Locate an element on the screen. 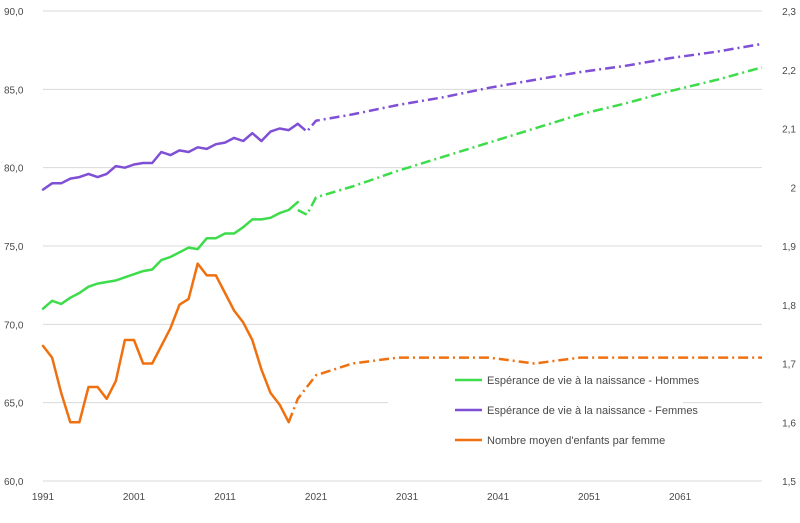 The width and height of the screenshot is (800, 523). x-axis-tick: 1991 is located at coordinates (43, 497).